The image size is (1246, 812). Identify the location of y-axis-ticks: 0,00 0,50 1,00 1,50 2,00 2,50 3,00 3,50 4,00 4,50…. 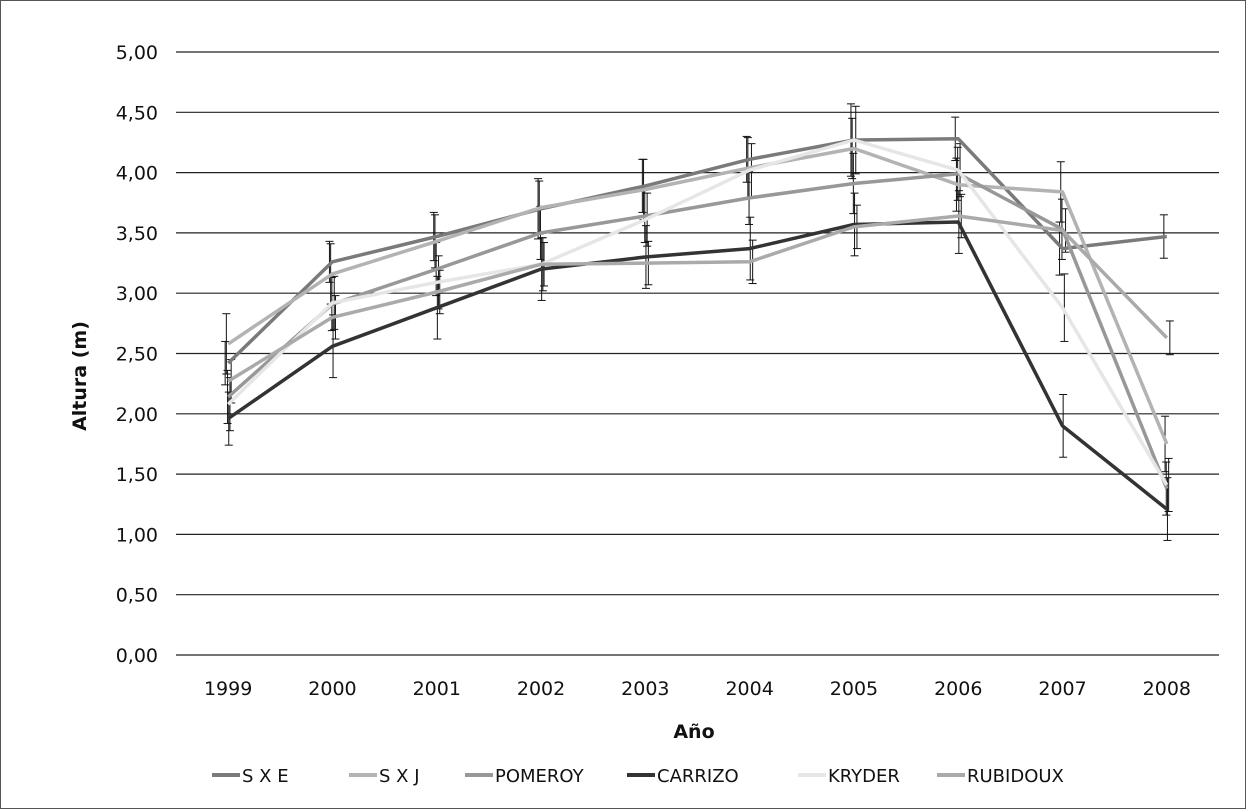
(137, 354).